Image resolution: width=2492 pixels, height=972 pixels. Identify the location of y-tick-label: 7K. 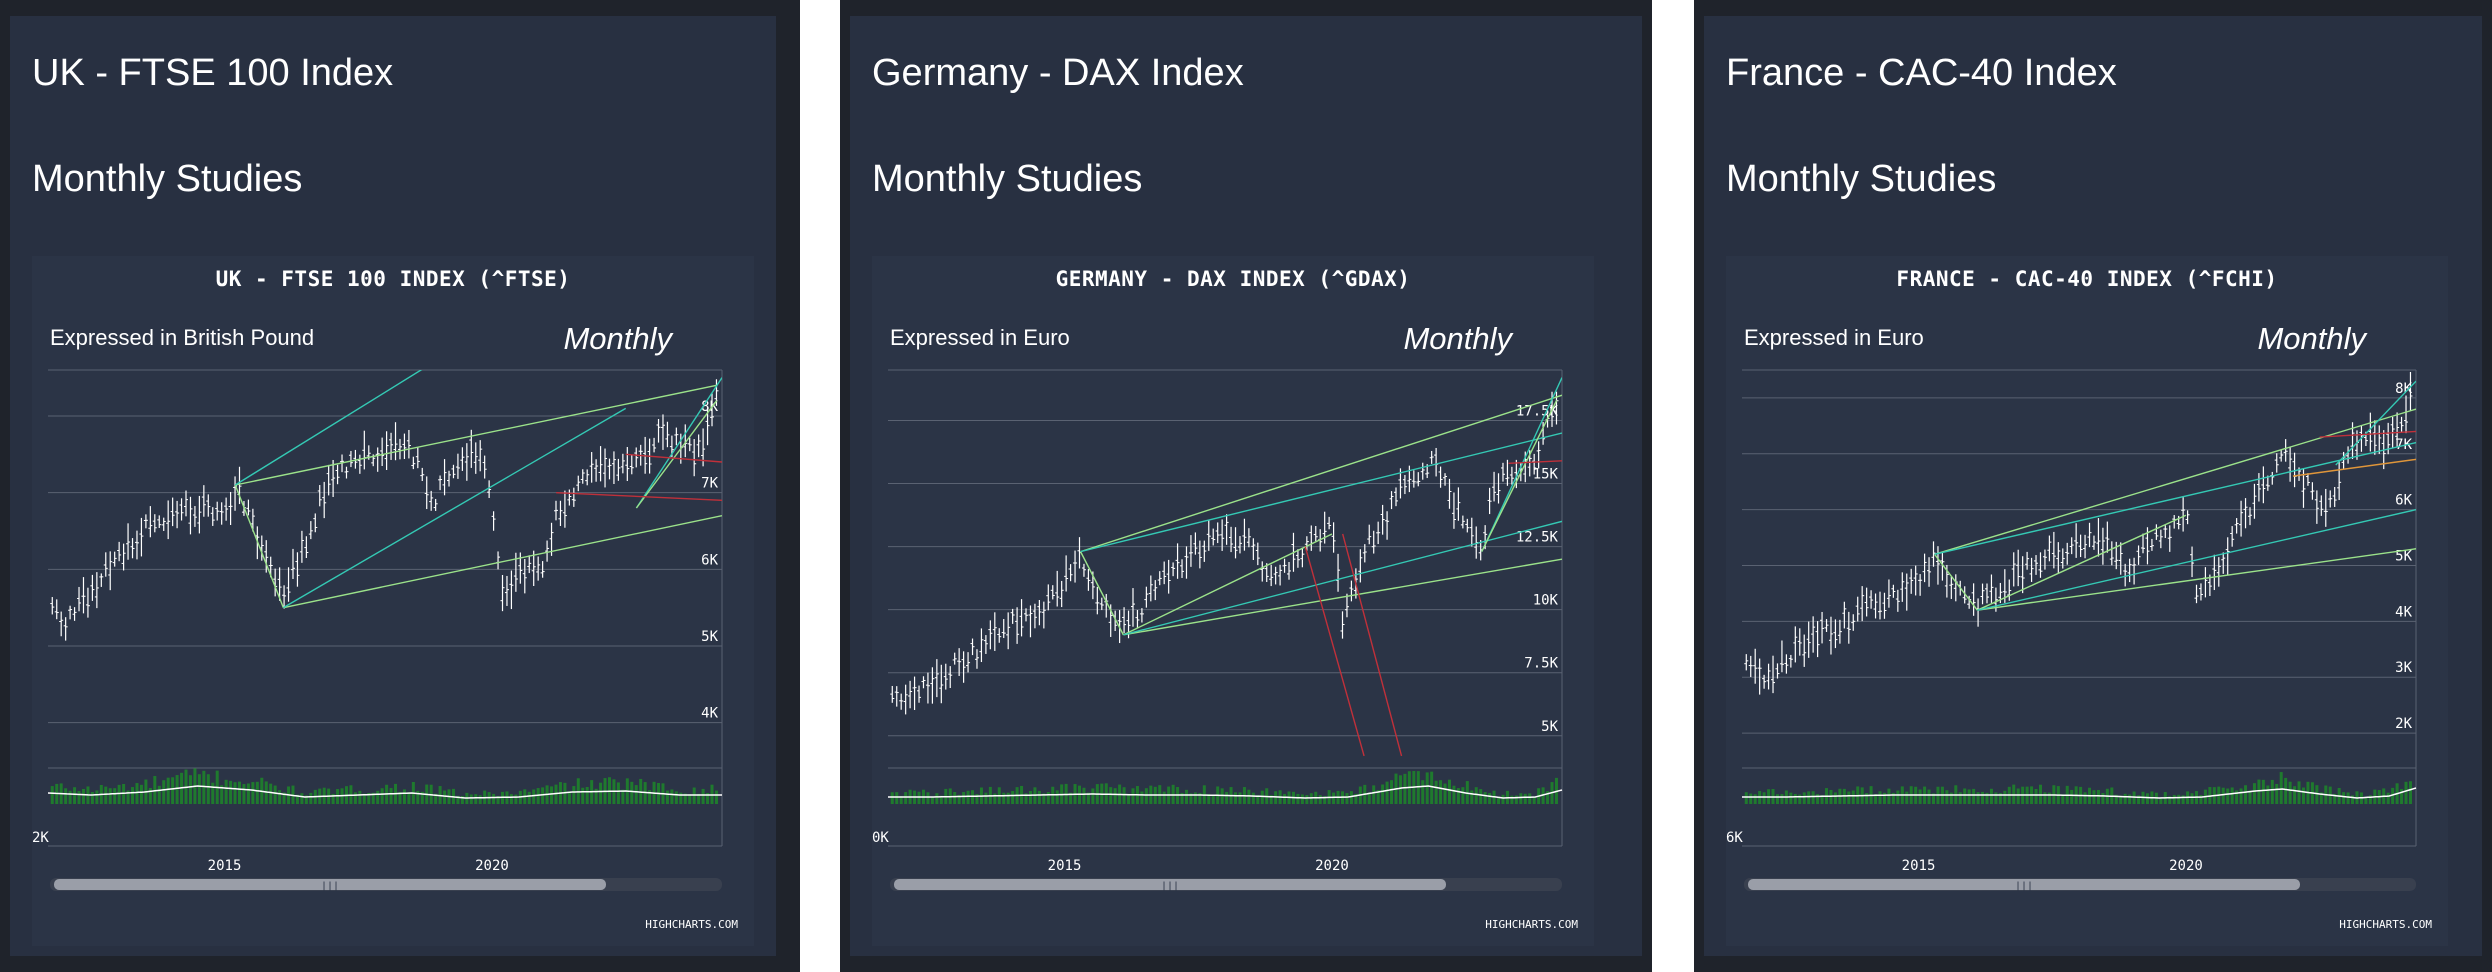
(709, 484).